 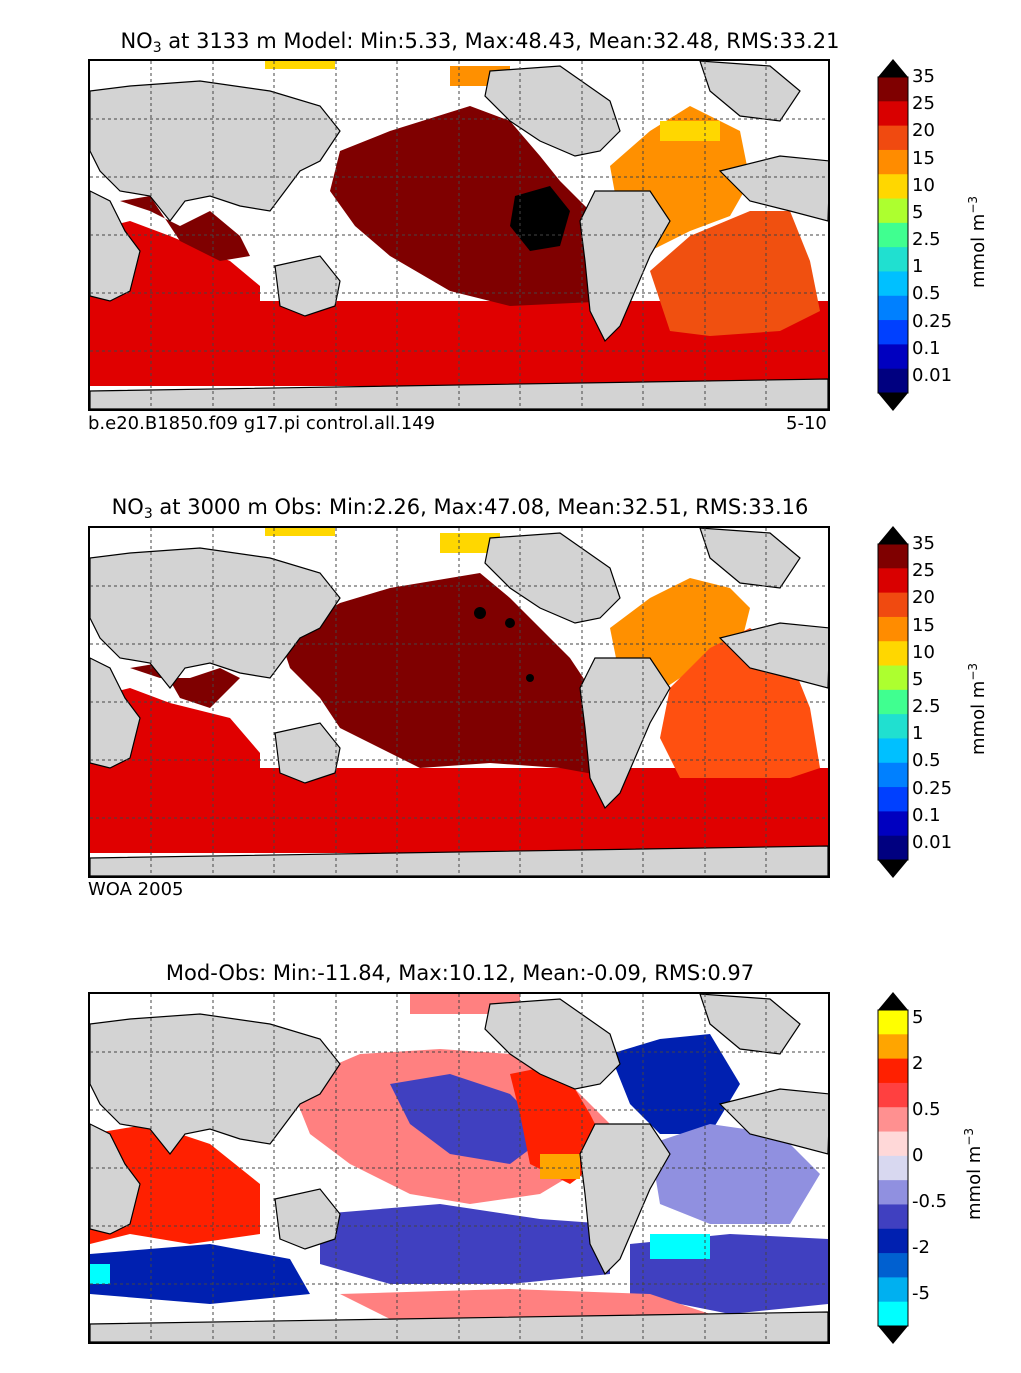 I want to click on colorbar-tick-label: 2, so click(x=918, y=1063).